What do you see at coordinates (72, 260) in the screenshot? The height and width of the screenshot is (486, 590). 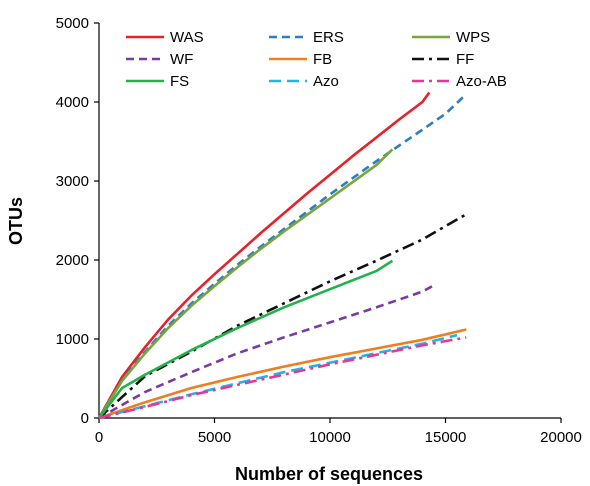 I see `y-tick-label: 2000` at bounding box center [72, 260].